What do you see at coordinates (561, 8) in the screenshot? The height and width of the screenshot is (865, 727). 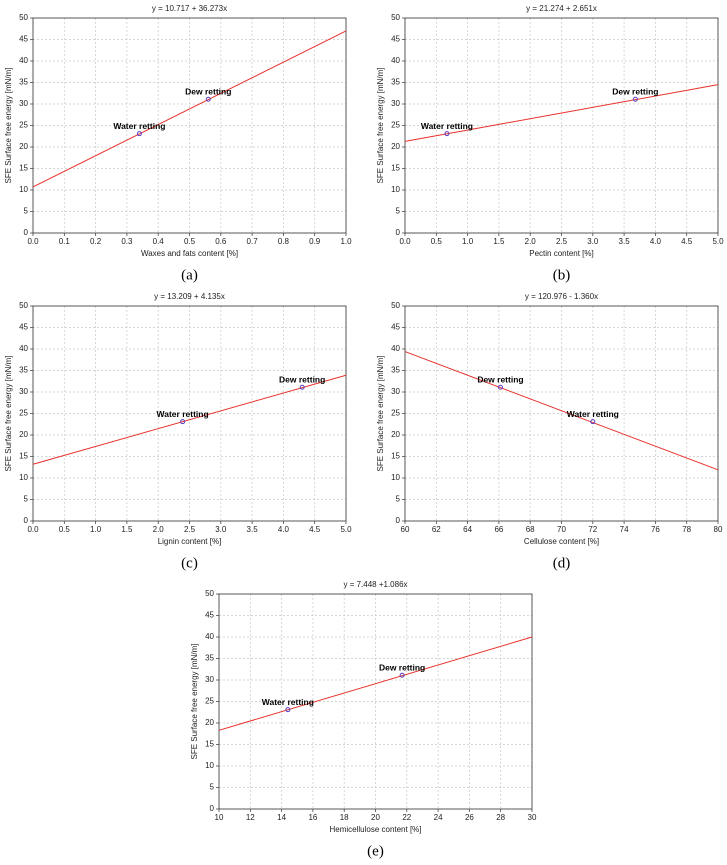 I see `chart-title: y = 21.274 + 2.651x` at bounding box center [561, 8].